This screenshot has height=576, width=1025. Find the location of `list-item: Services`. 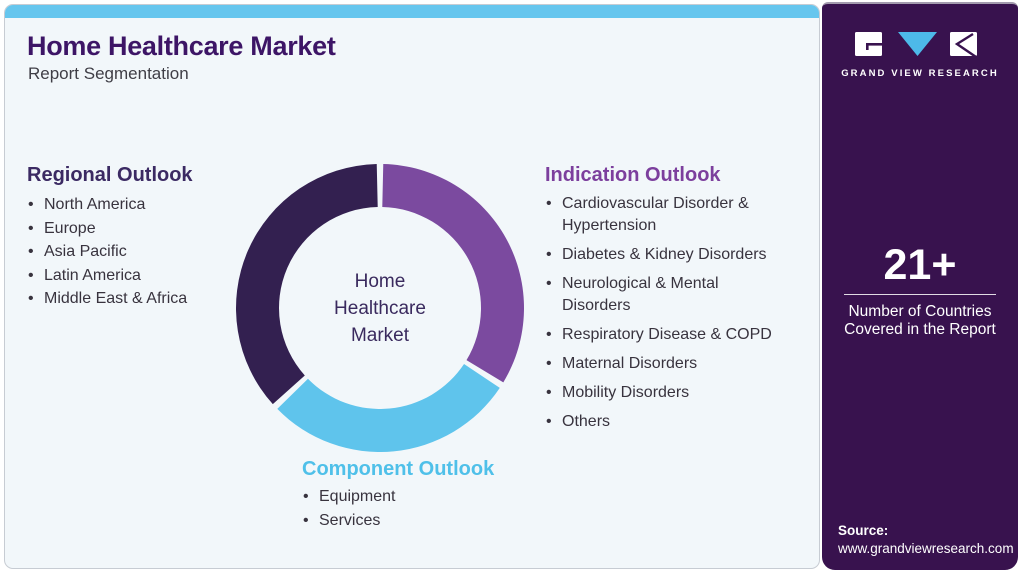

list-item: Services is located at coordinates (402, 521).